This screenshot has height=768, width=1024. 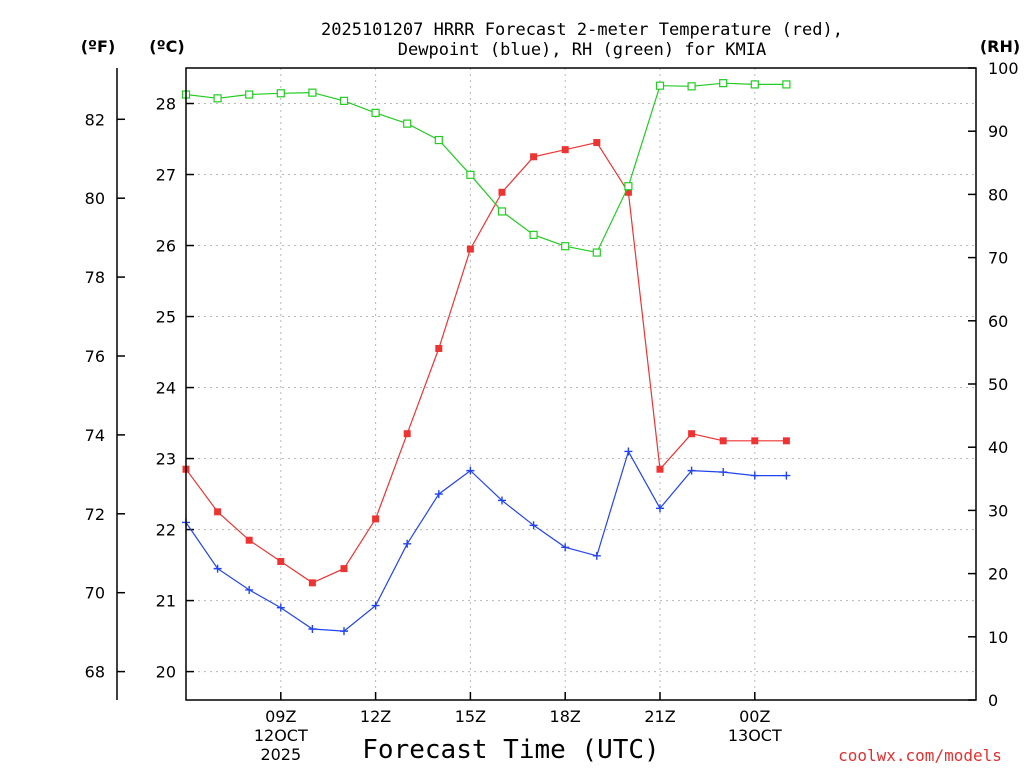 I want to click on celsius-axis-unit: (ºC), so click(x=166, y=46).